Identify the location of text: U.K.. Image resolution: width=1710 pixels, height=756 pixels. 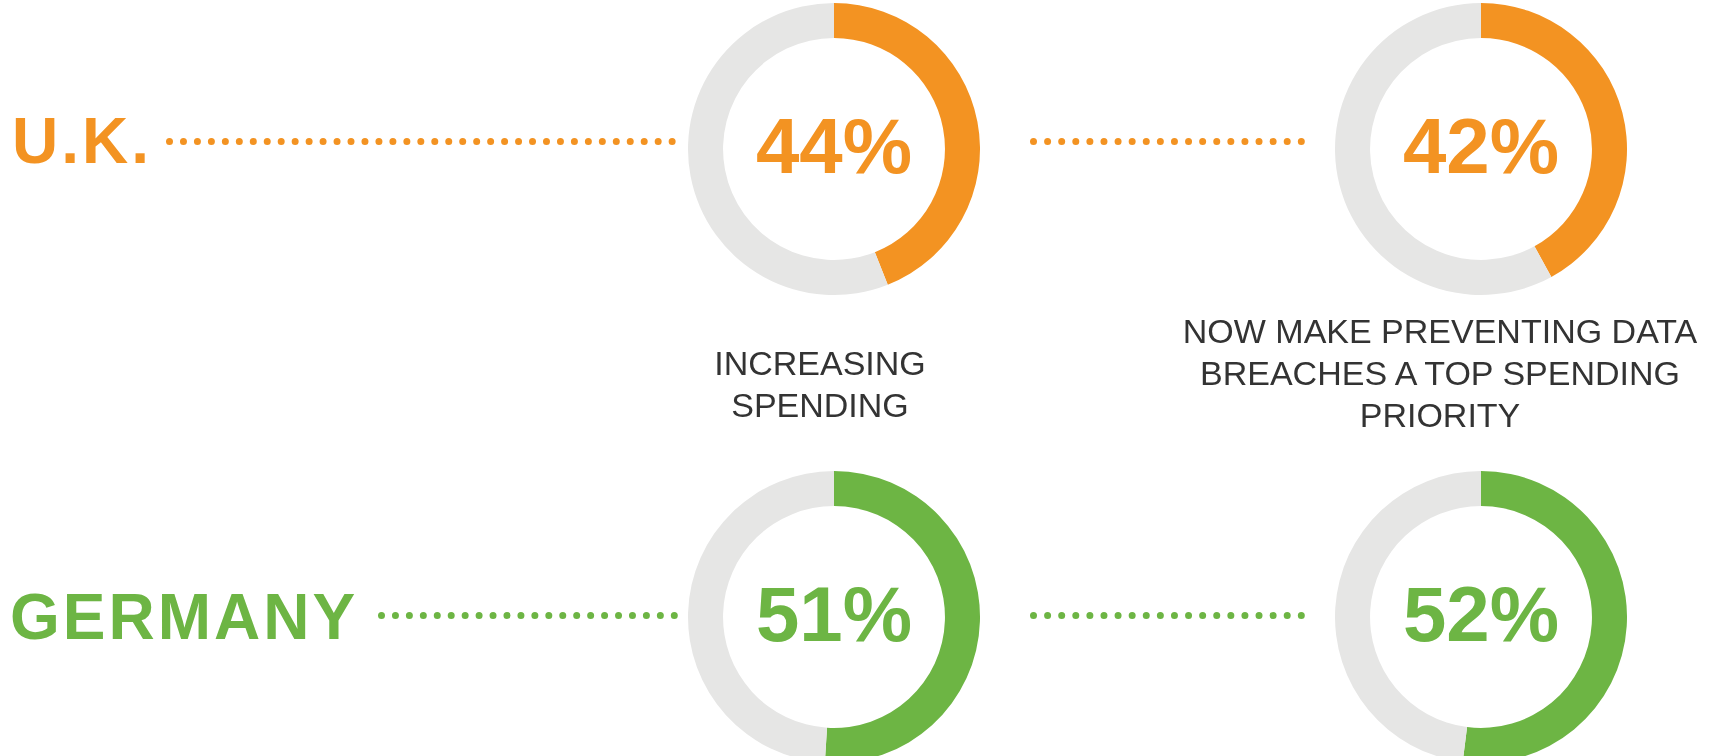
(82, 141).